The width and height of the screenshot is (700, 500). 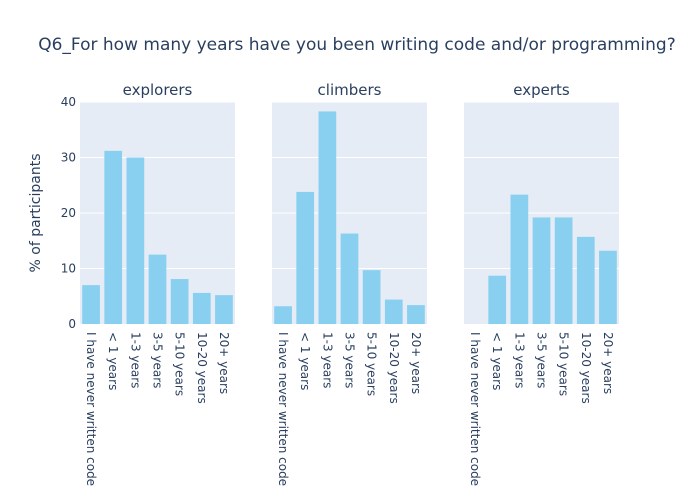 I want to click on panel-title: experts, so click(x=541, y=90).